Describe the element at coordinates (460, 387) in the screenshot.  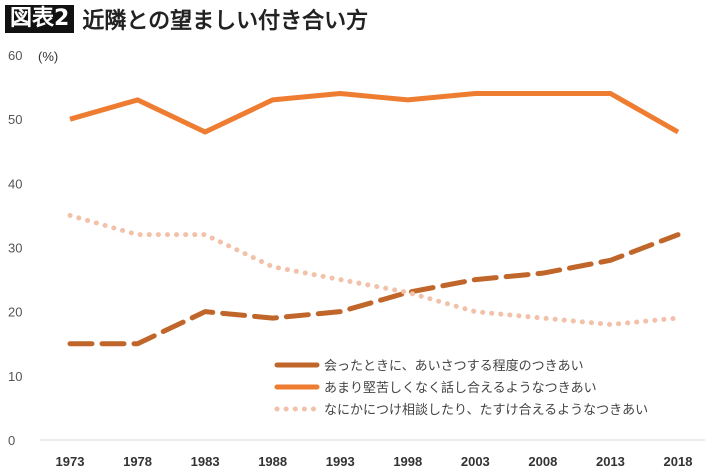
I see `legend-label: あまり堅苦しくなく話し合えるようなつきあい` at that location.